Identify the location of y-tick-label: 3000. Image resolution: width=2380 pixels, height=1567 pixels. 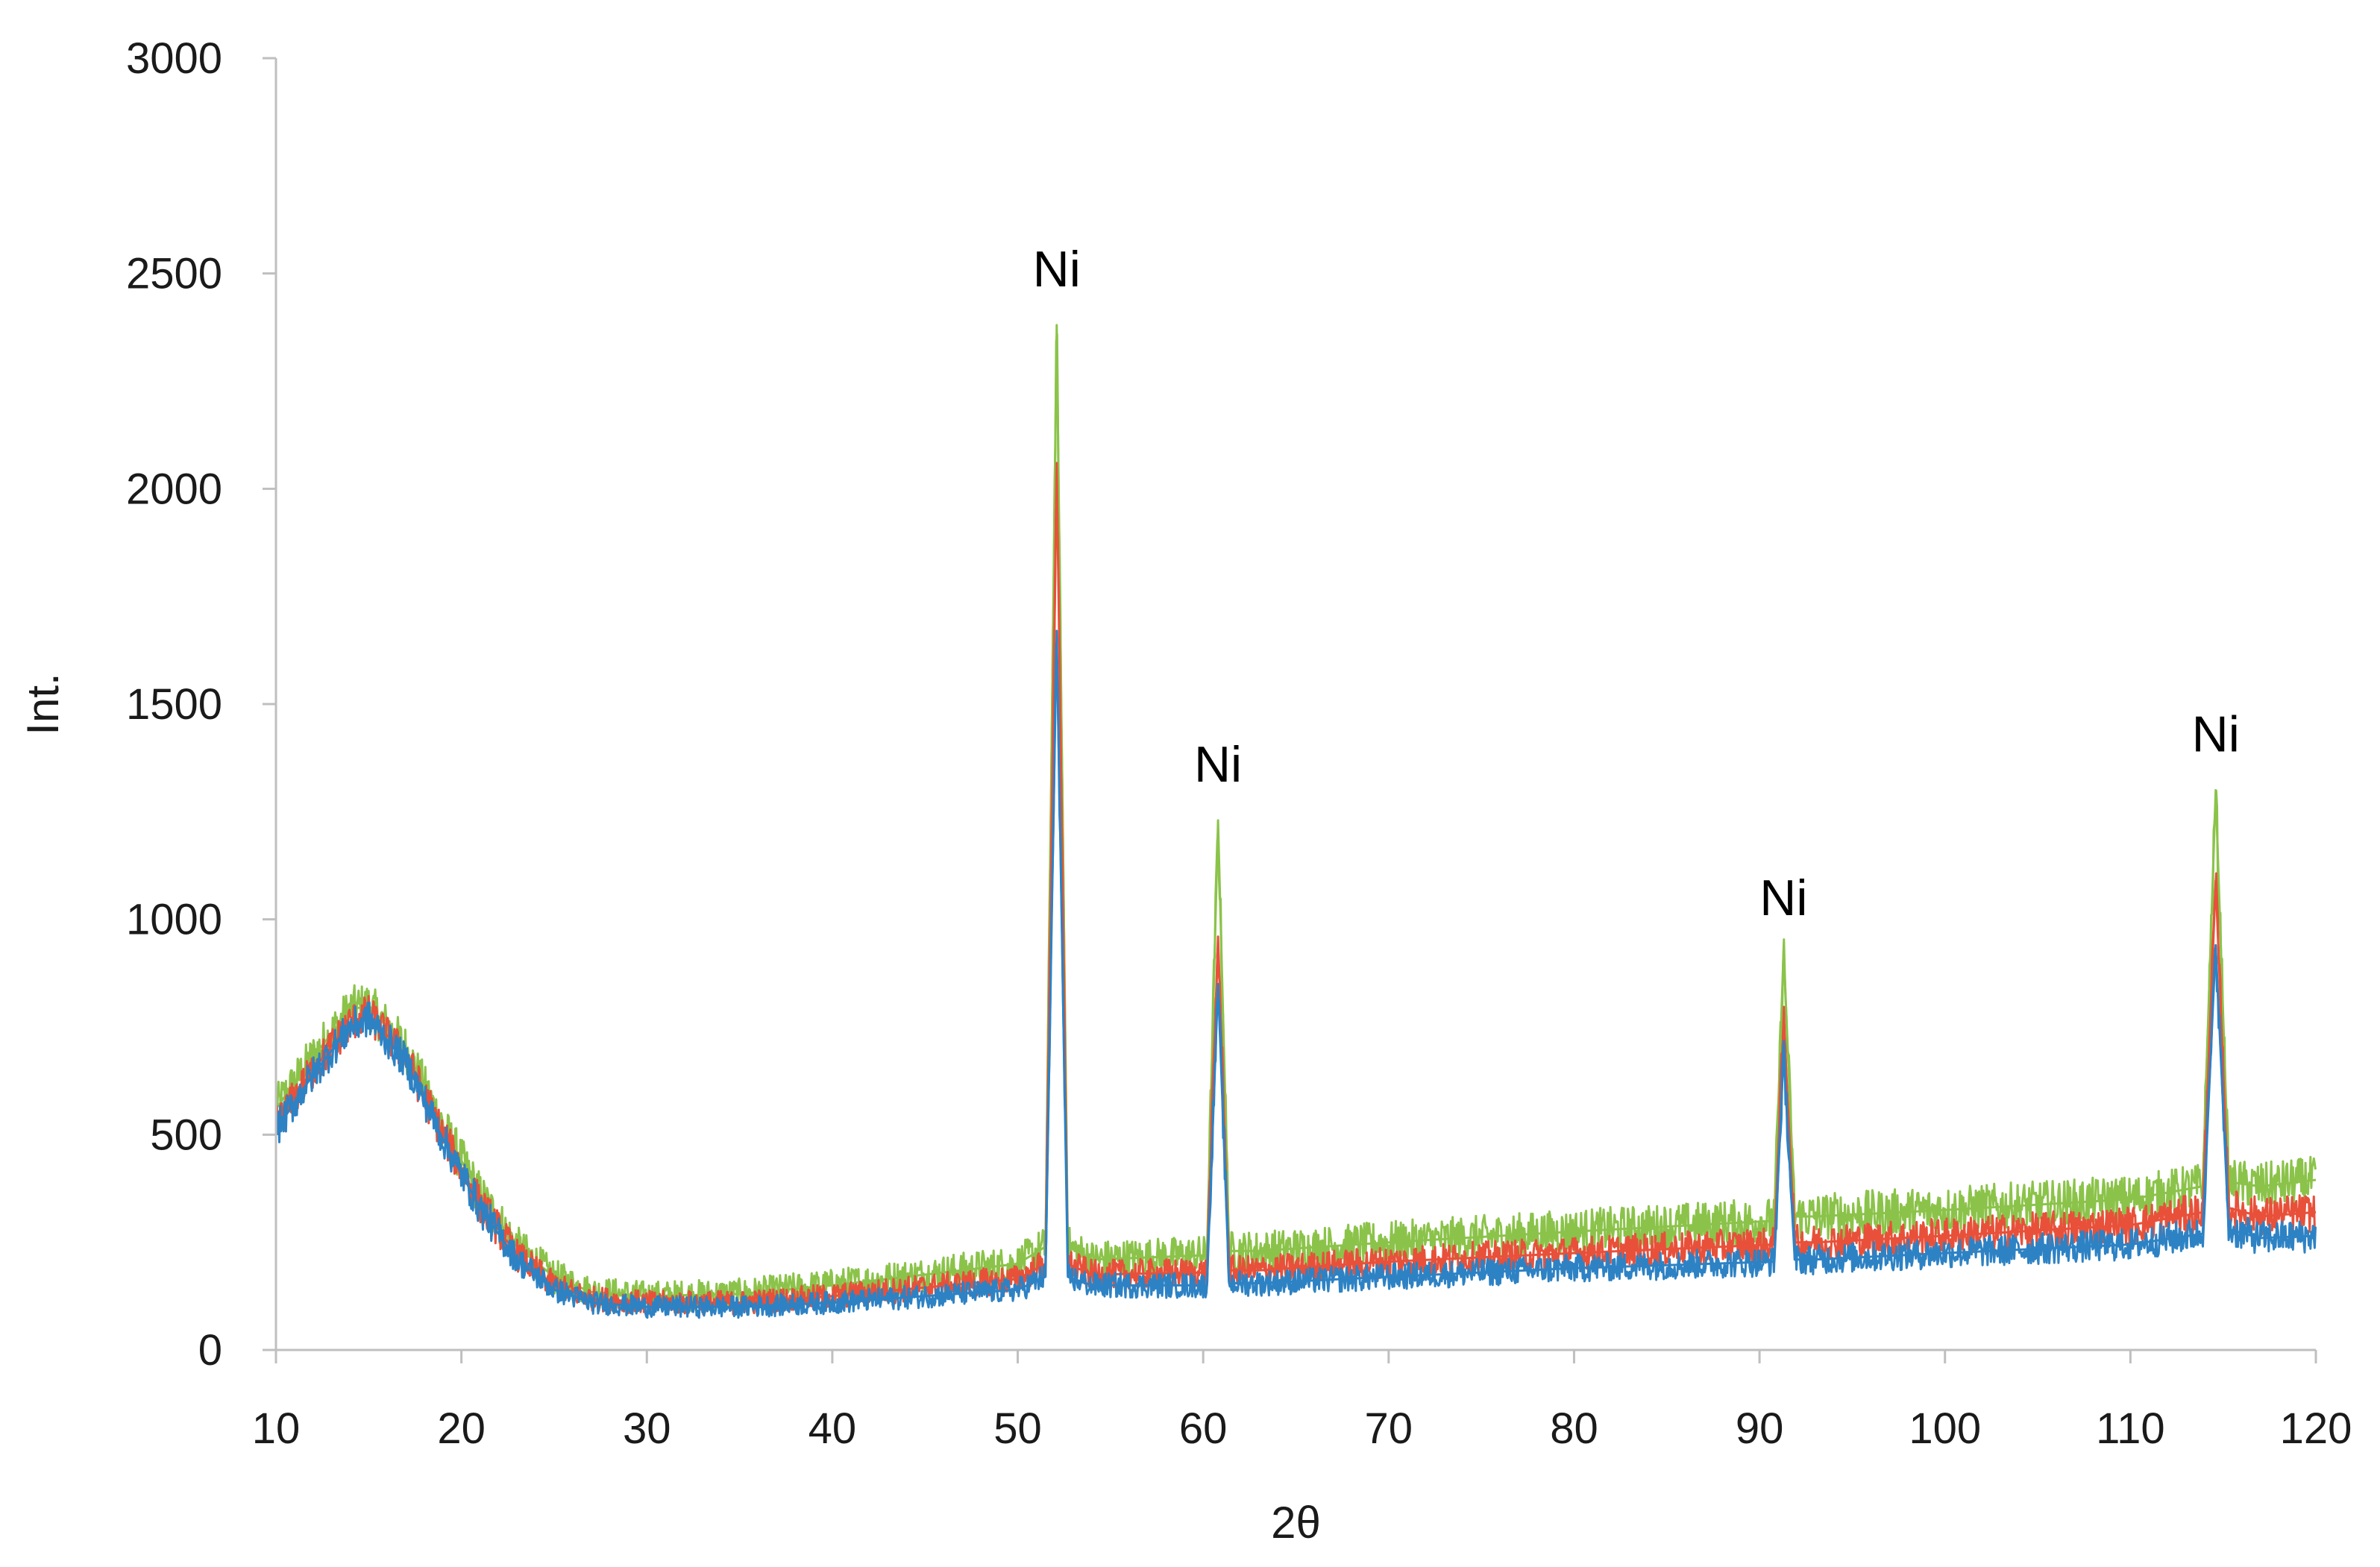
(174, 59).